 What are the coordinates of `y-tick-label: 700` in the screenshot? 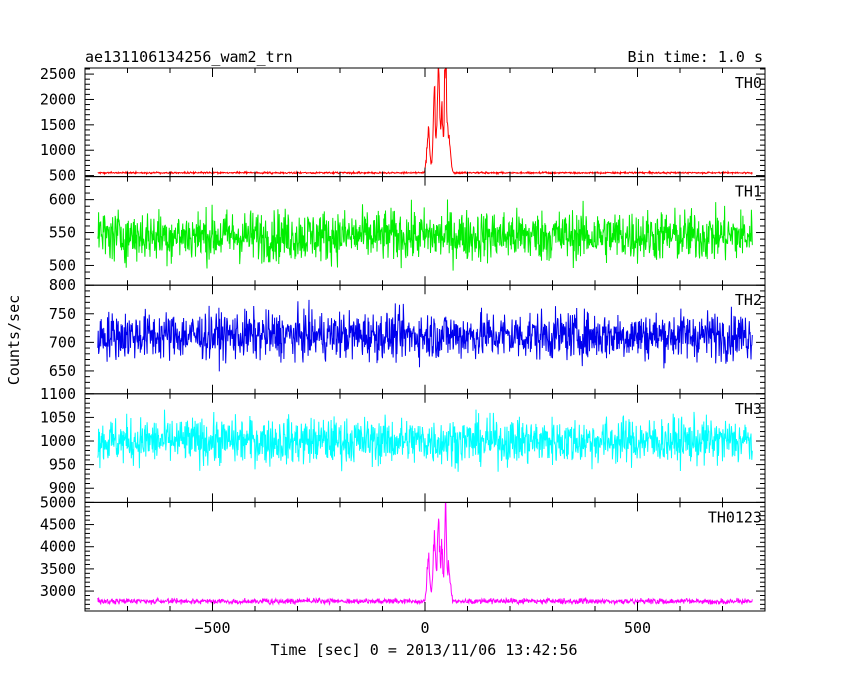 It's located at (62, 342).